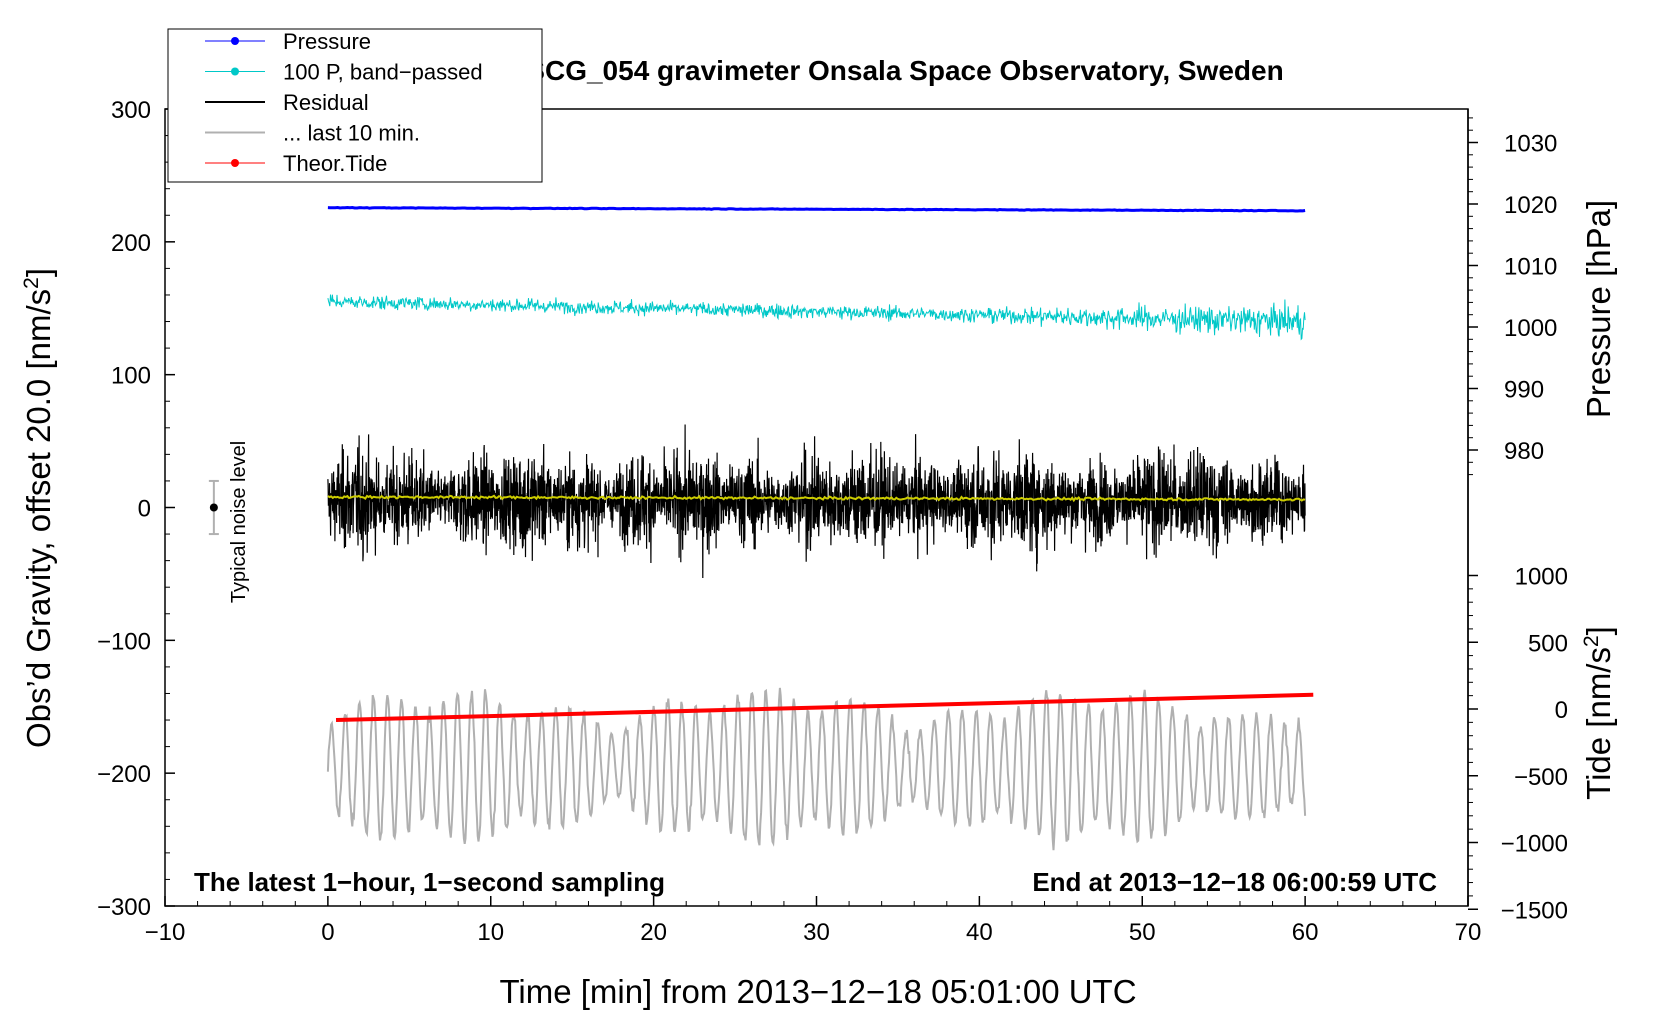 The height and width of the screenshot is (1020, 1660). What do you see at coordinates (124, 774) in the screenshot?
I see `y-tick-label: −200` at bounding box center [124, 774].